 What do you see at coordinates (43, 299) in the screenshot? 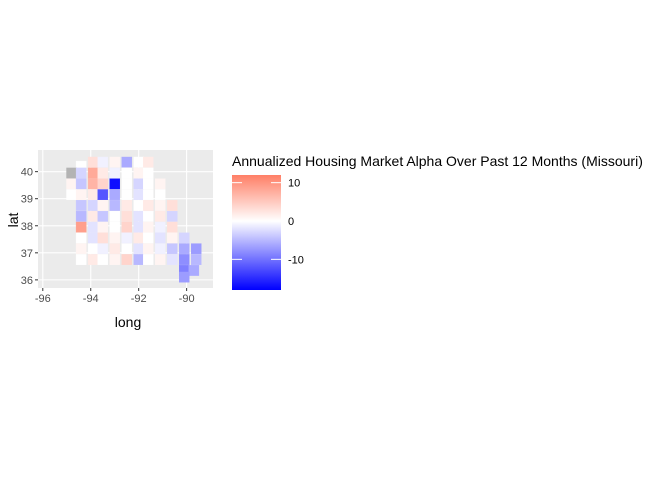
I see `x-tick-label: -96` at bounding box center [43, 299].